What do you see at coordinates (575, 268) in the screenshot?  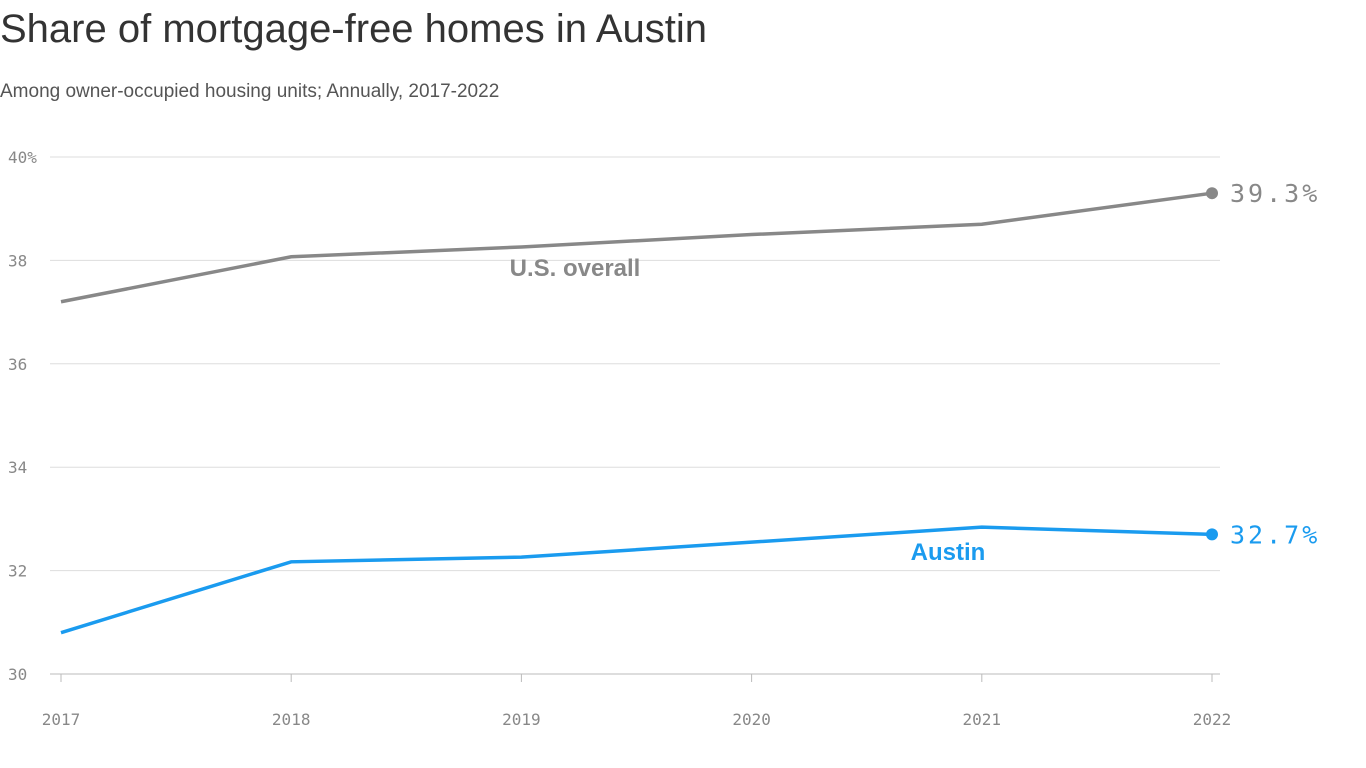 I see `series-label: U.S. overall` at bounding box center [575, 268].